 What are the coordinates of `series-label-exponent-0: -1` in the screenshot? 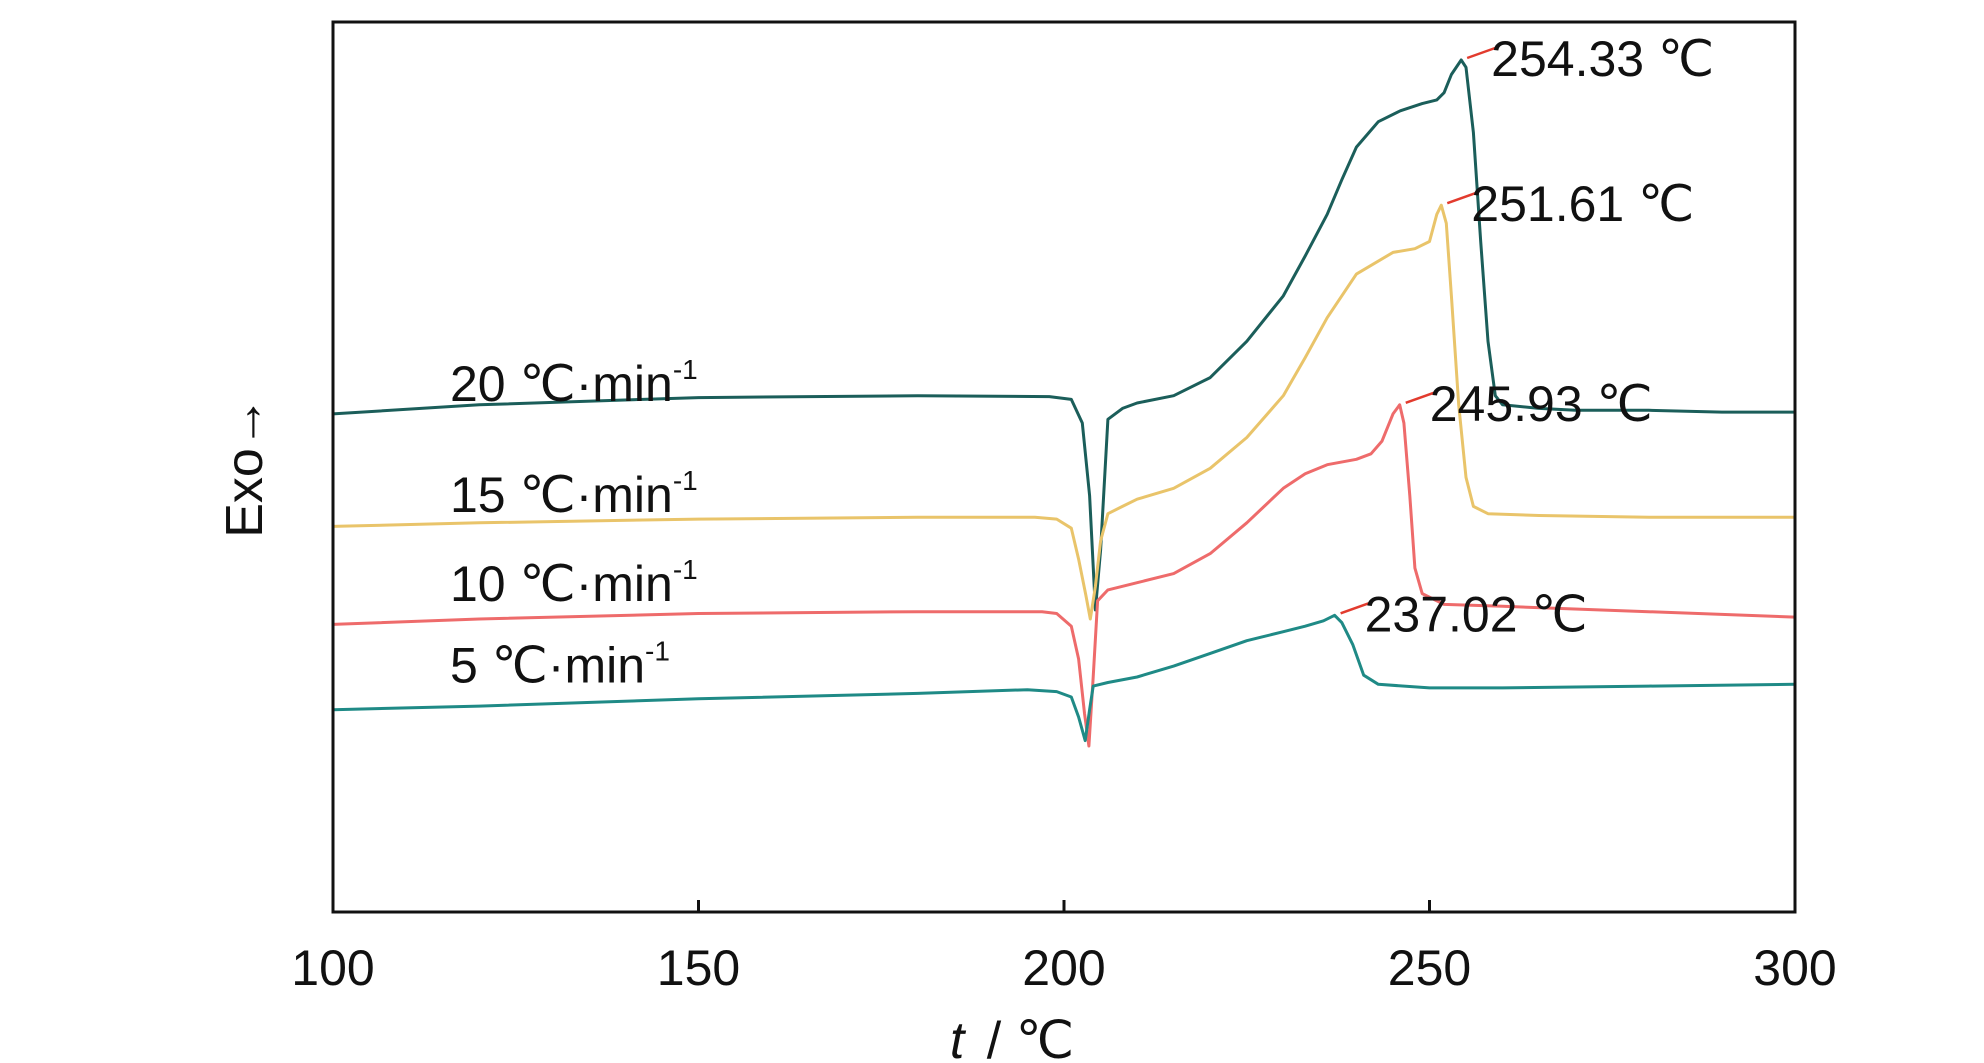 It's located at (685, 369).